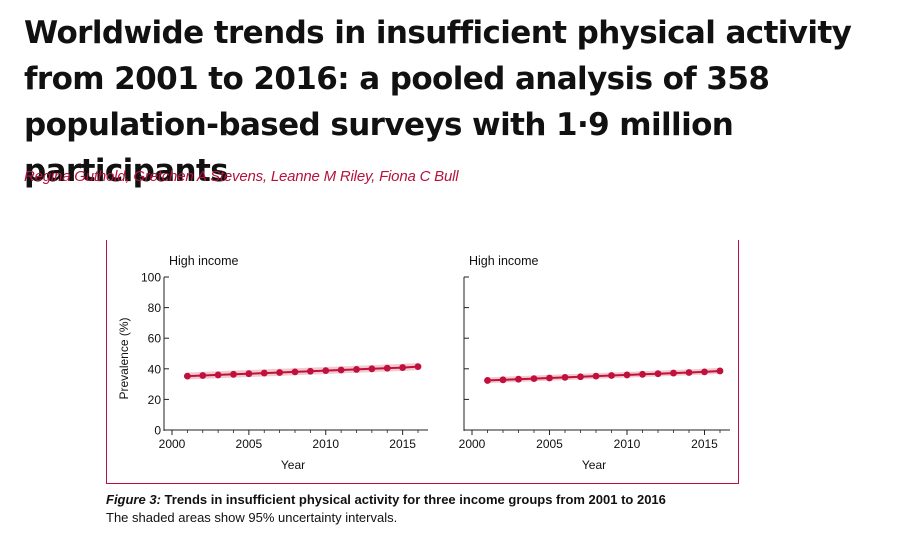 The height and width of the screenshot is (536, 911). What do you see at coordinates (155, 308) in the screenshot?
I see `y-tick-label: 80` at bounding box center [155, 308].